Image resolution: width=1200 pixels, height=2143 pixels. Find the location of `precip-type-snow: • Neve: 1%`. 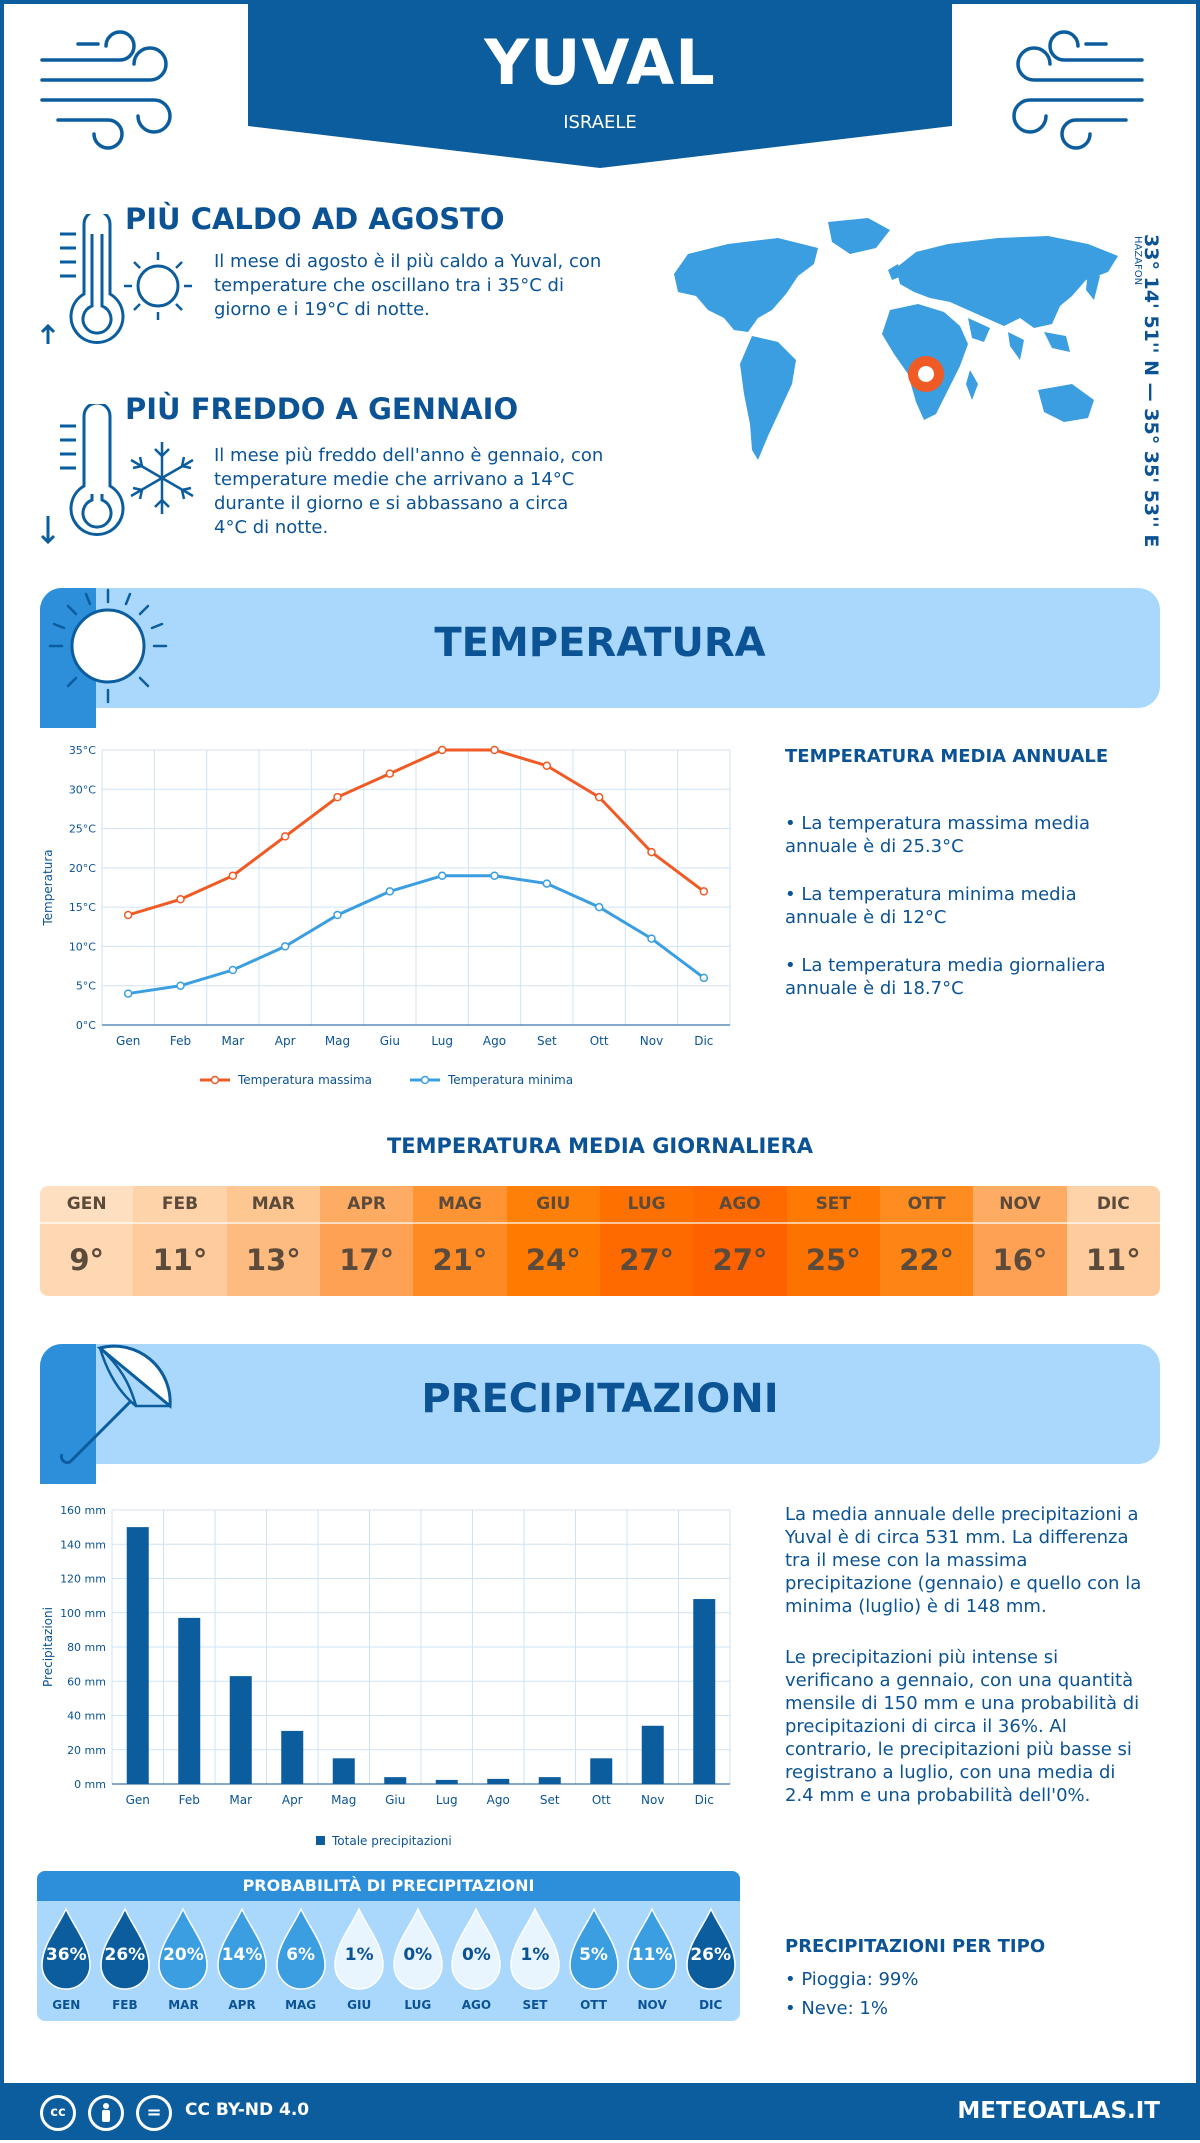

precip-type-snow: • Neve: 1% is located at coordinates (836, 2008).